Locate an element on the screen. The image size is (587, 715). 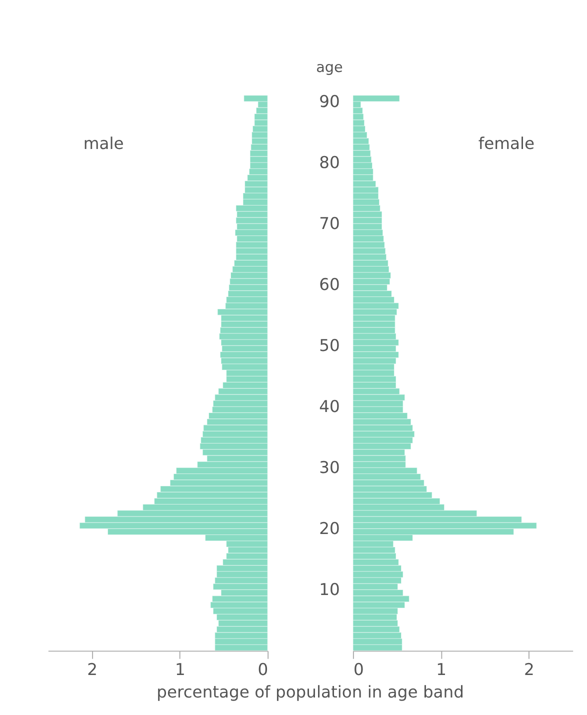
x-axis-title: percentage of population in age band is located at coordinates (310, 692).